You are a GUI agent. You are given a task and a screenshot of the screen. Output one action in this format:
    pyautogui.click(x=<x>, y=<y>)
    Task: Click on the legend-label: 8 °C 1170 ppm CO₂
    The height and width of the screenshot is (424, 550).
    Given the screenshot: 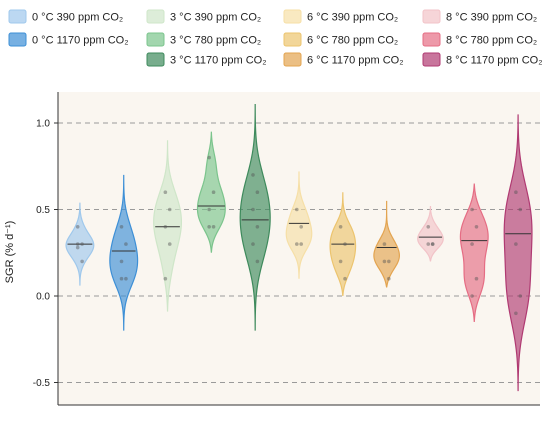 What is the action you would take?
    pyautogui.click(x=494, y=61)
    